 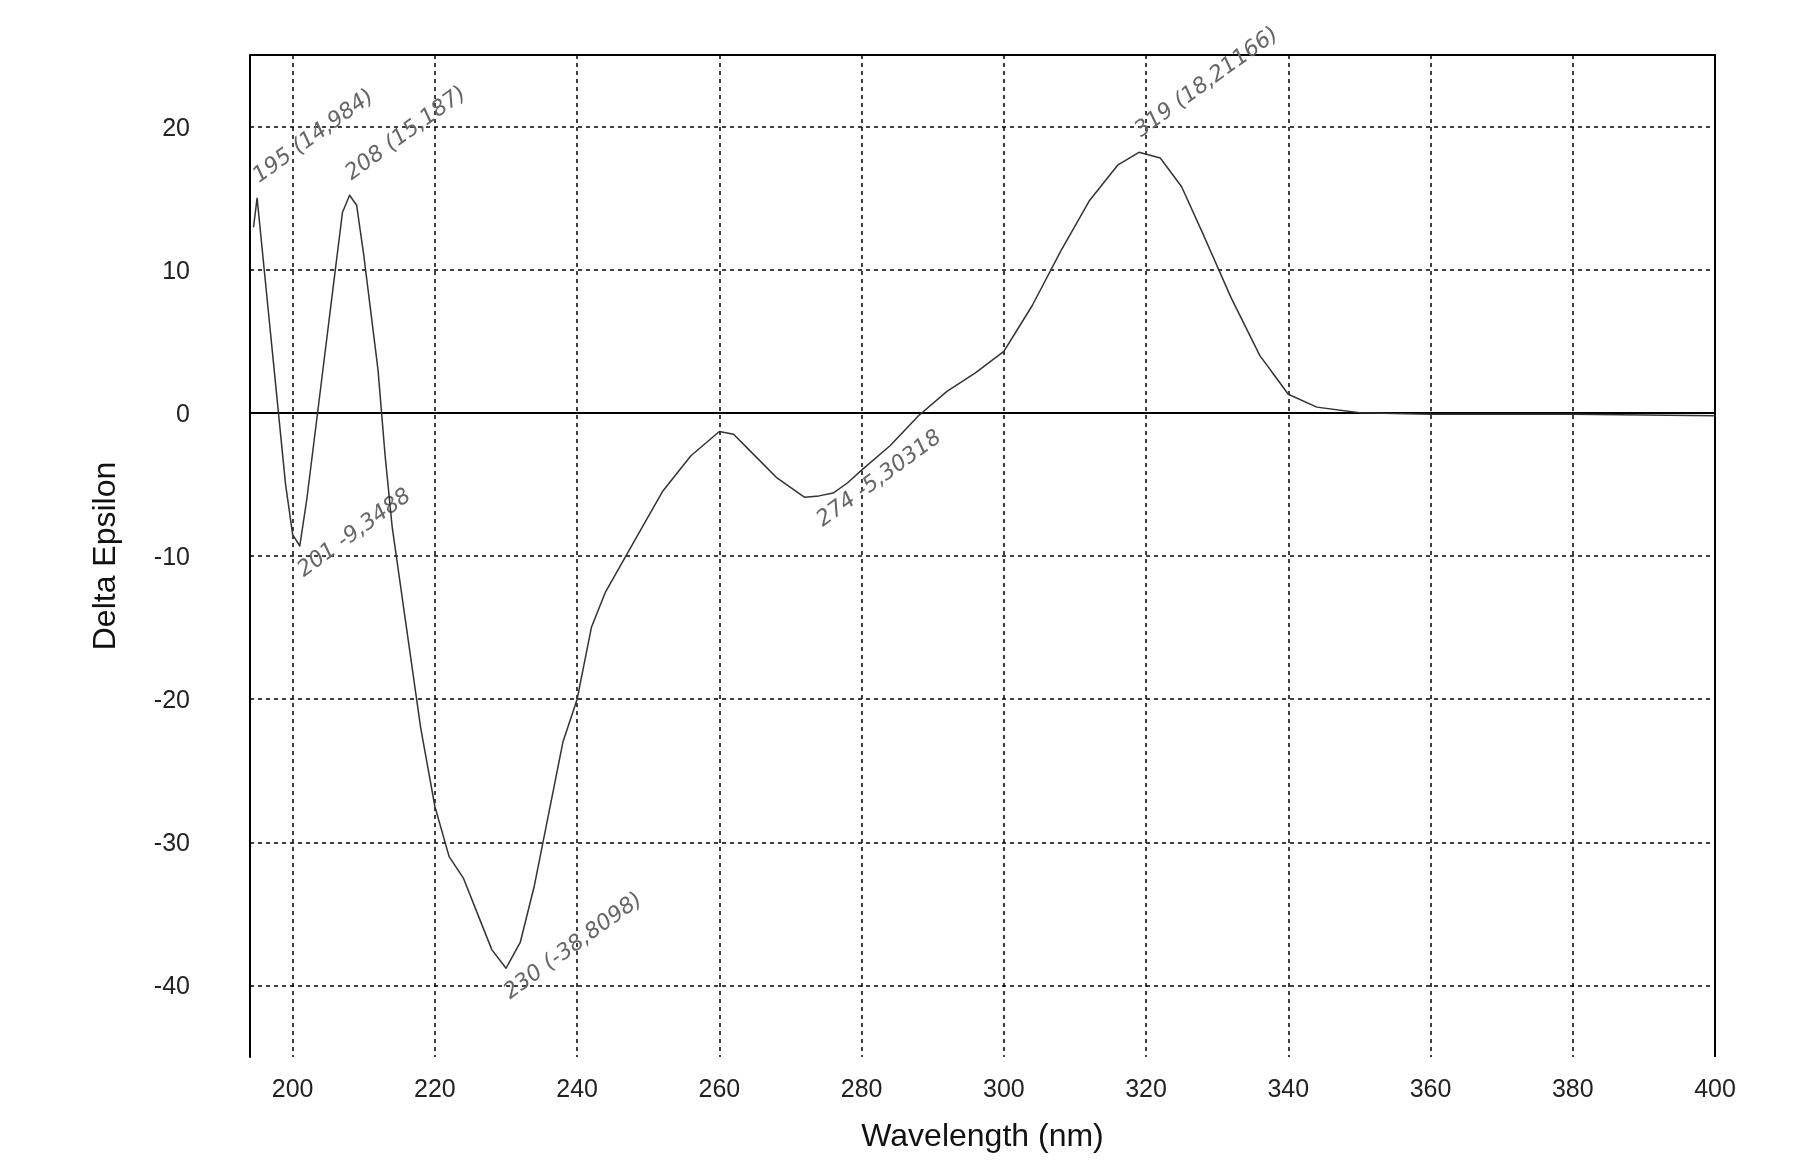 What do you see at coordinates (982, 1135) in the screenshot?
I see `x-axis-title: Wavelength (nm)` at bounding box center [982, 1135].